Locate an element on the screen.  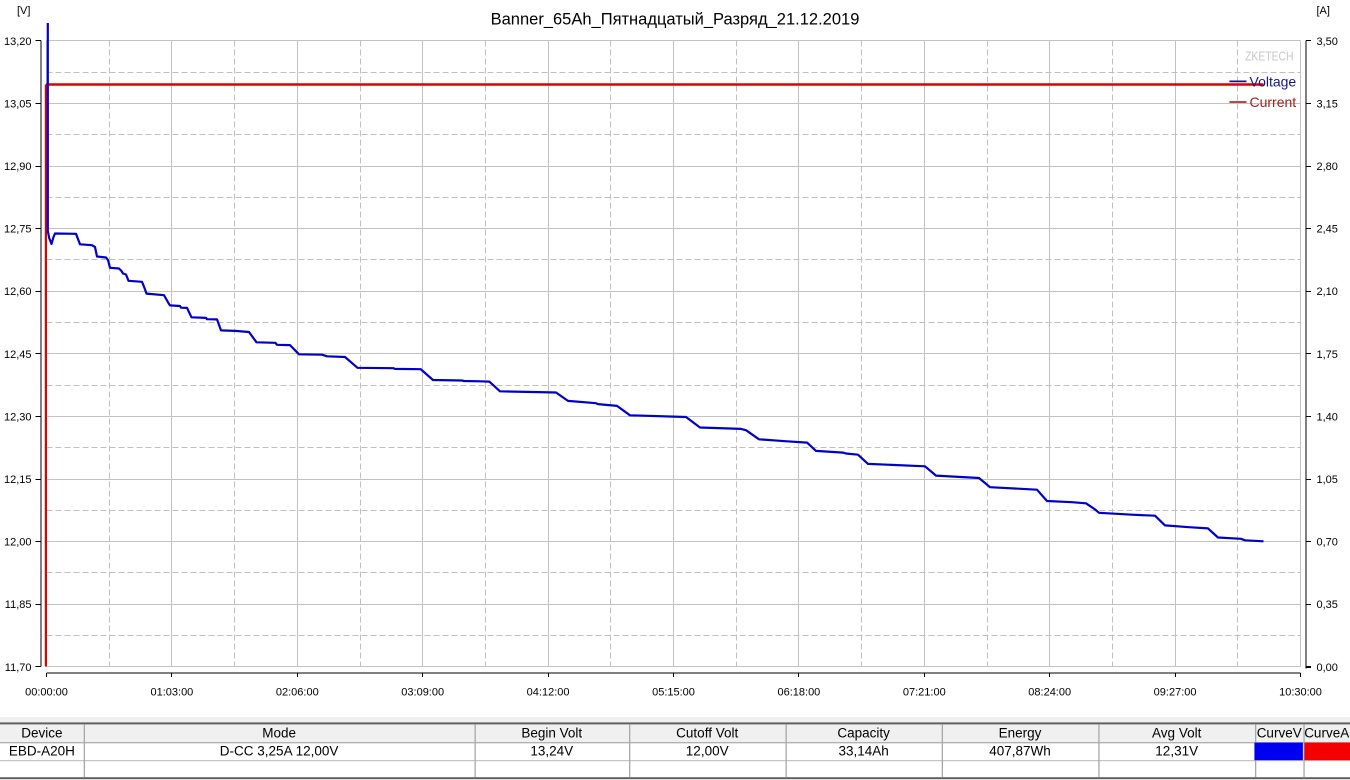
svg-text: [V] is located at coordinates (23, 11).